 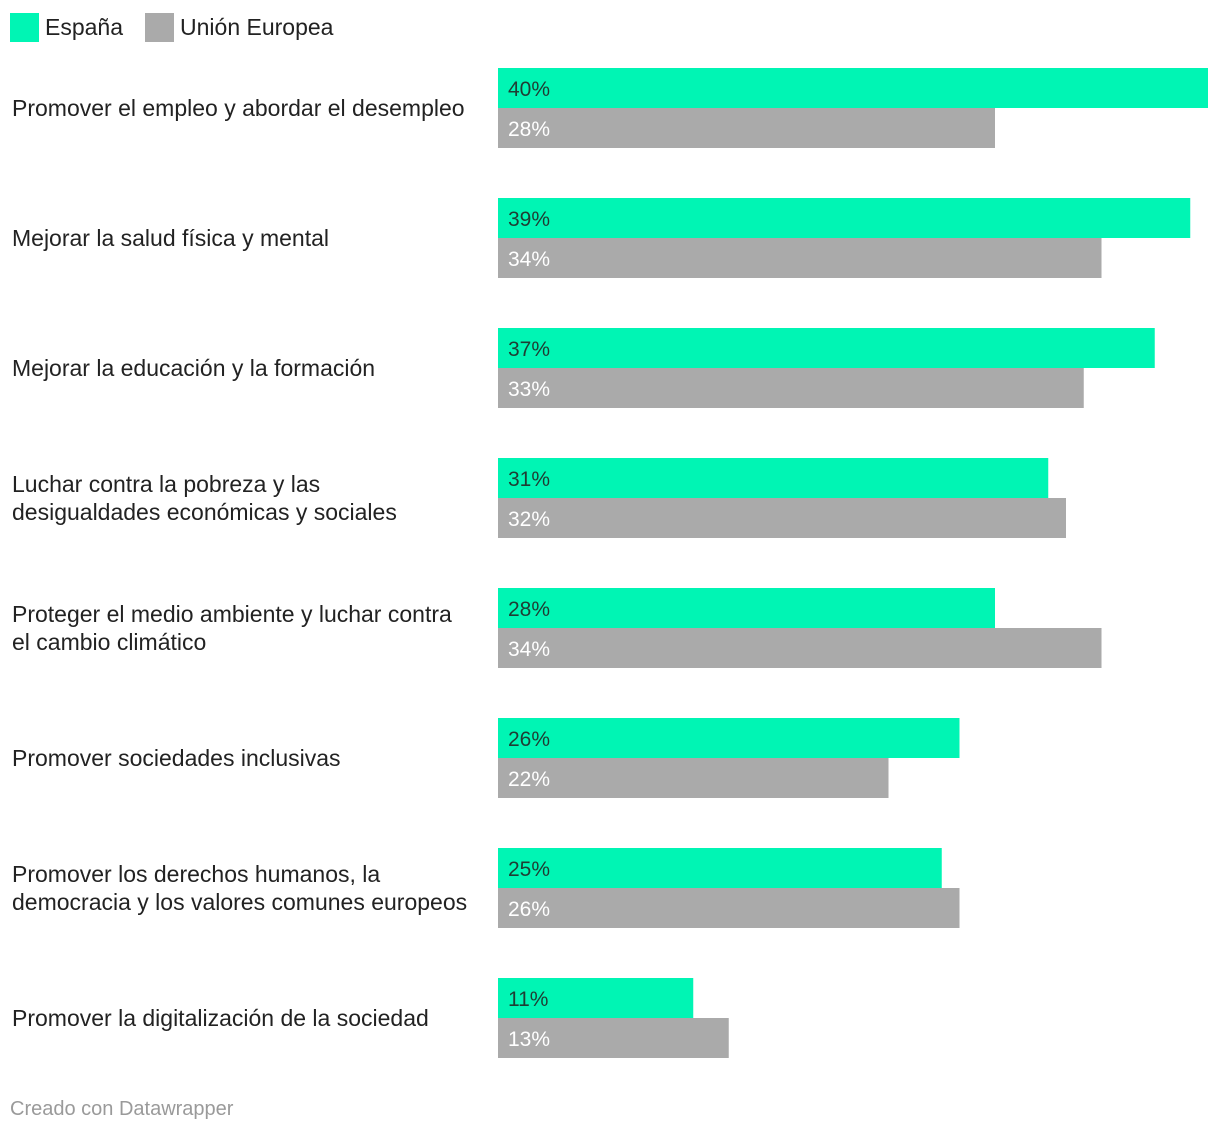 What do you see at coordinates (122, 1109) in the screenshot?
I see `footer-credit: Creado con Datawrapper` at bounding box center [122, 1109].